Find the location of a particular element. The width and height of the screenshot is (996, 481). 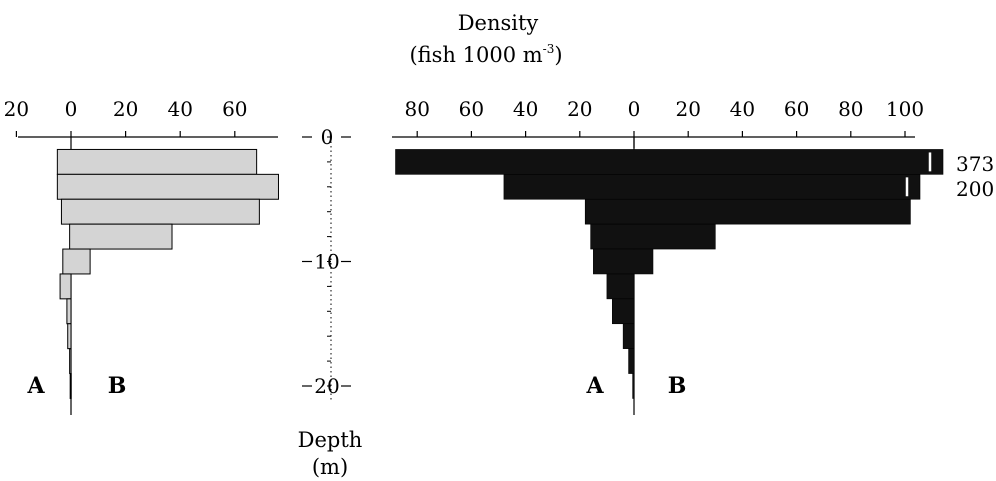

right-tick-label: 0 is located at coordinates (634, 109).